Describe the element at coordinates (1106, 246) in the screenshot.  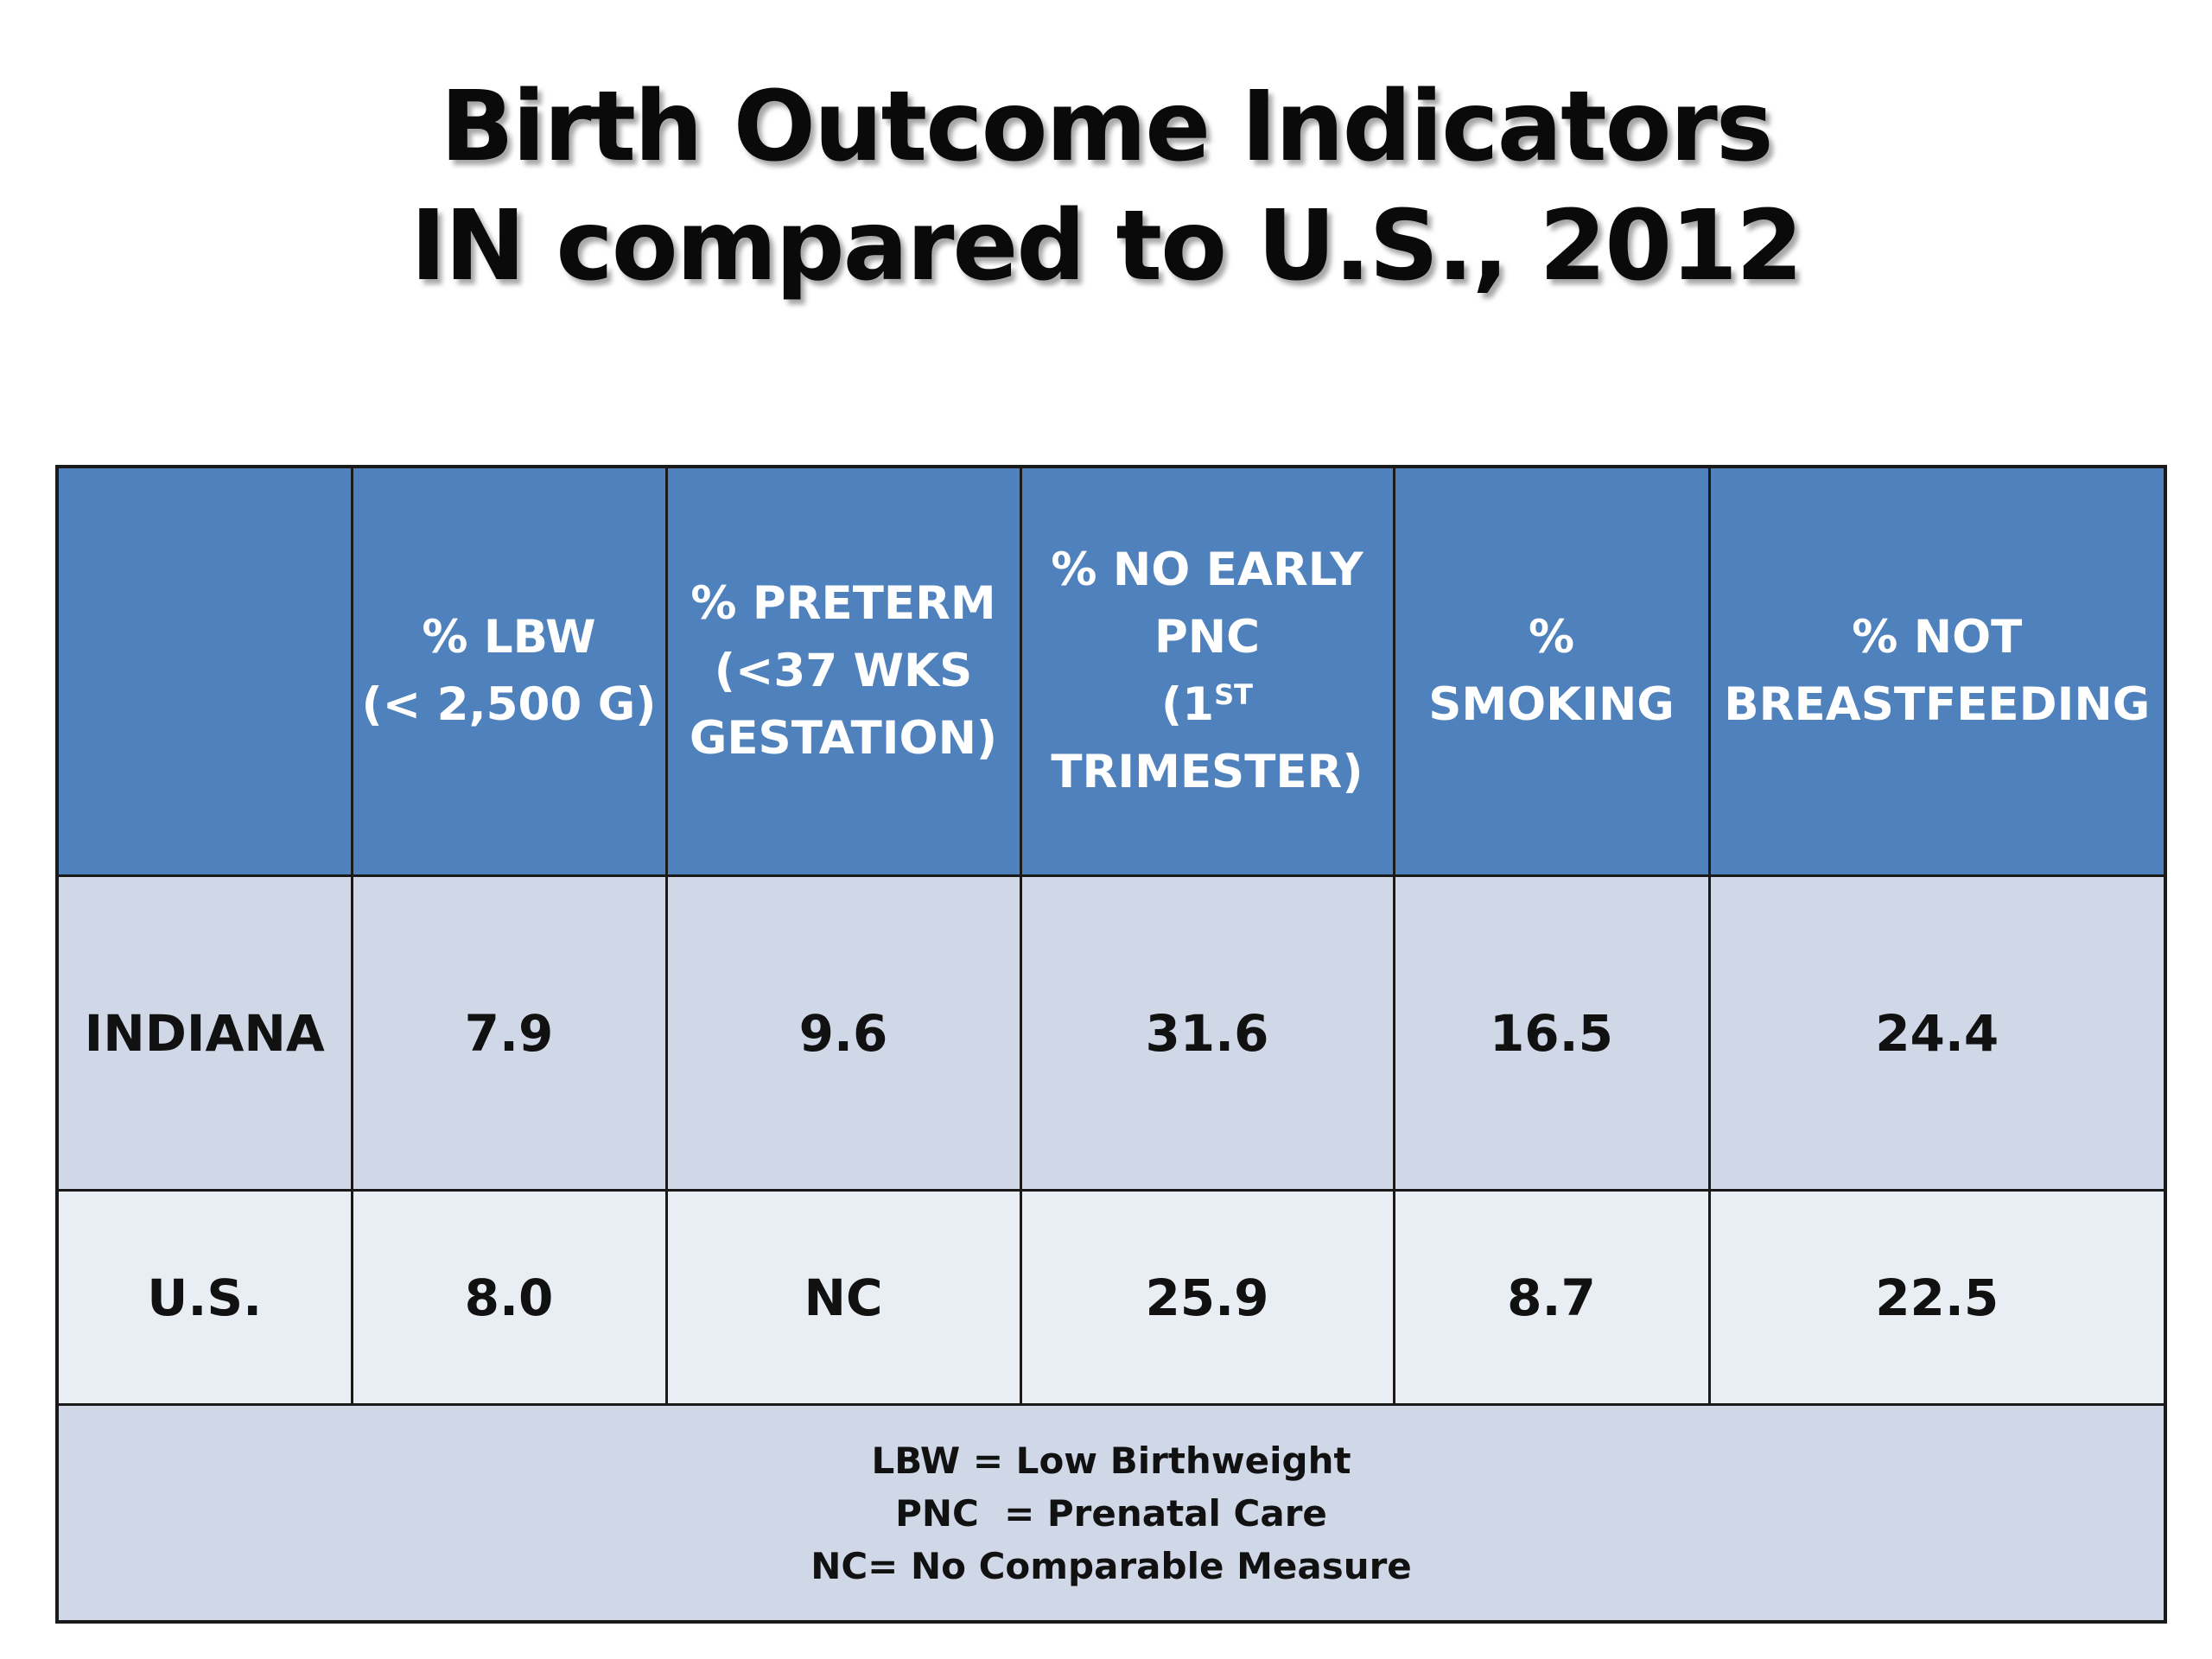
I see `title-line-2: IN compared to U.S., 2012` at that location.